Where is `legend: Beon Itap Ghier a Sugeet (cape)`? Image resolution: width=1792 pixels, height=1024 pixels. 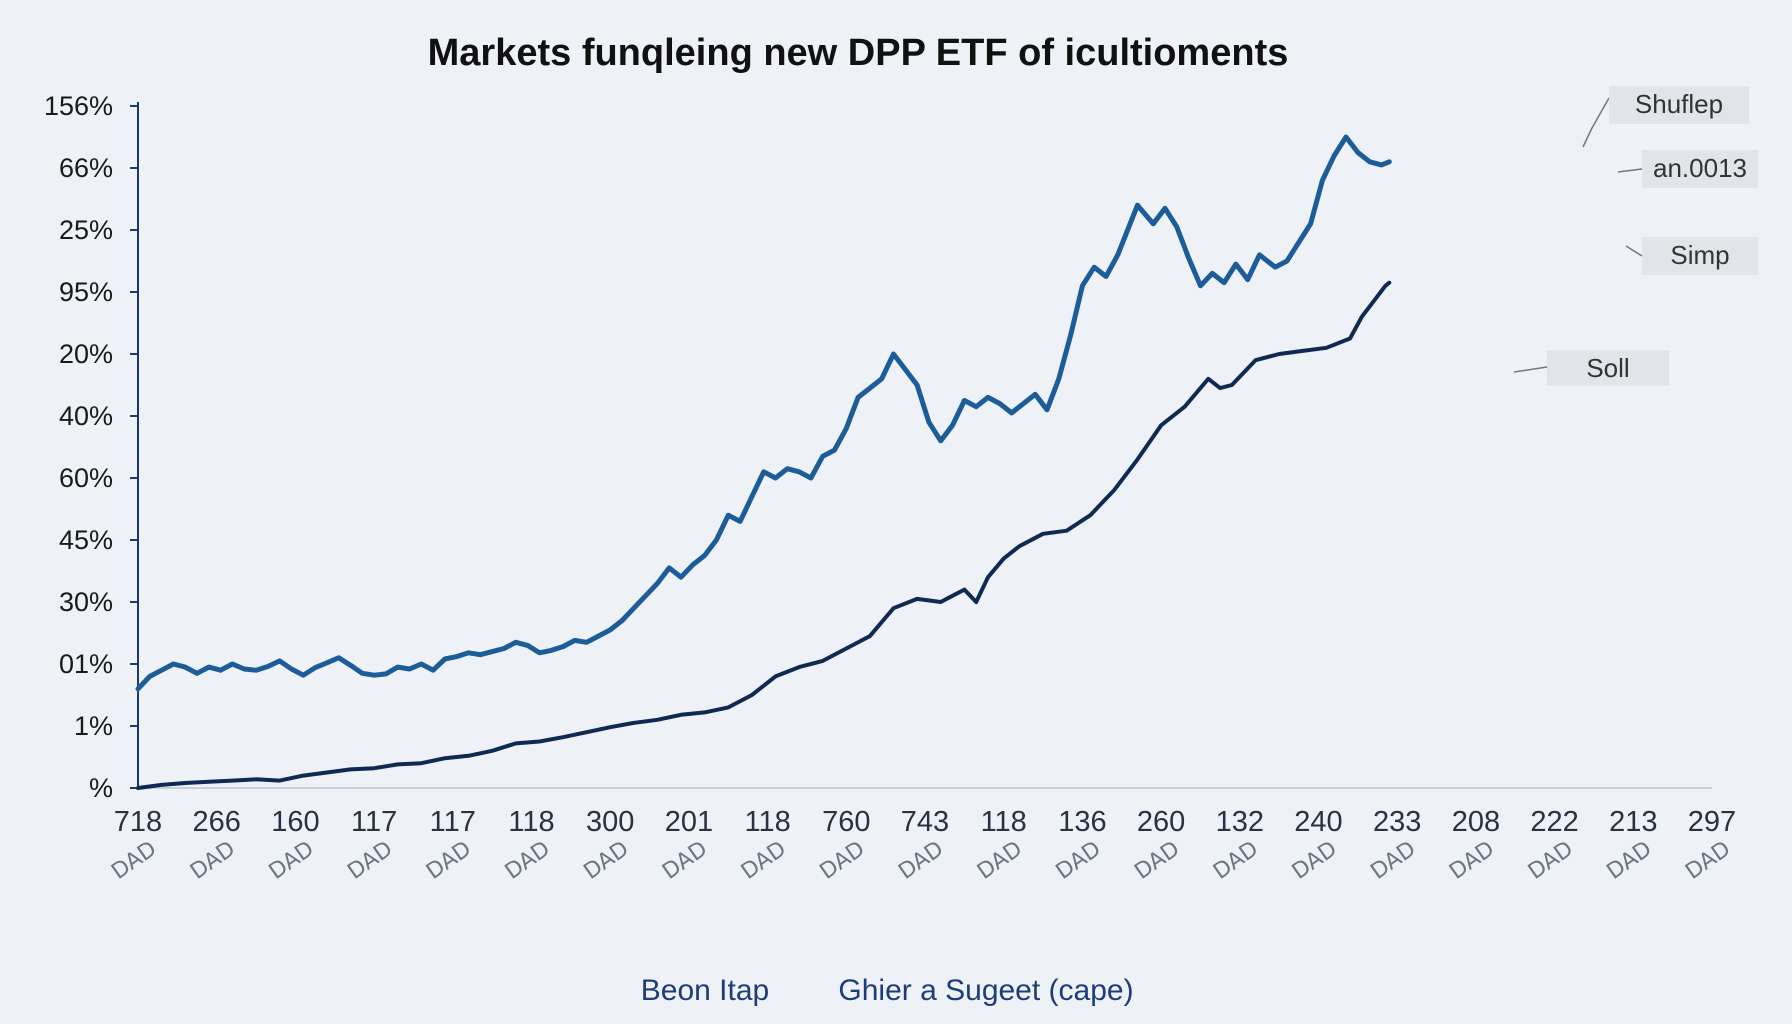 legend: Beon Itap Ghier a Sugeet (cape) is located at coordinates (887, 990).